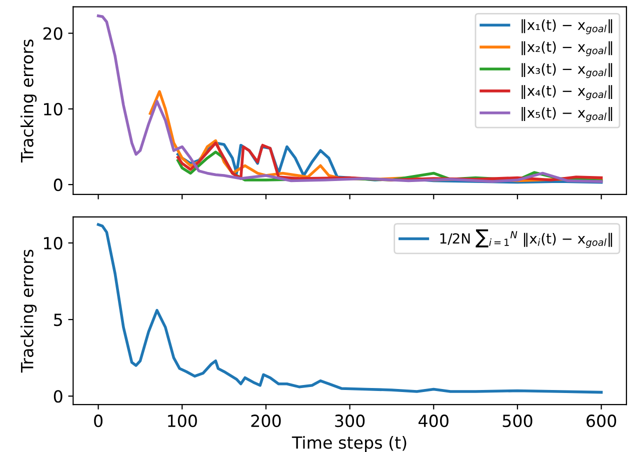 The width and height of the screenshot is (636, 452). What do you see at coordinates (98, 421) in the screenshot?
I see `x-tick-label: 0` at bounding box center [98, 421].